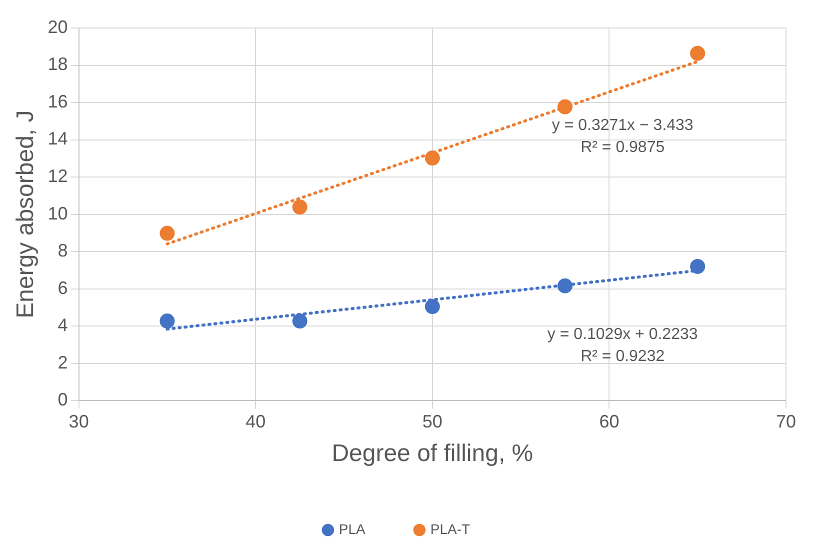 Image resolution: width=834 pixels, height=555 pixels. Describe the element at coordinates (58, 213) in the screenshot. I see `y-tick-label: 10` at that location.